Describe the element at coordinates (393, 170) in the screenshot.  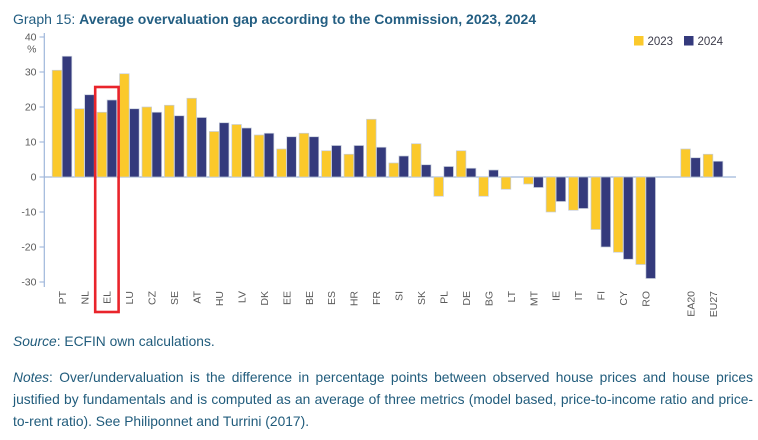
I see `bar-2023-SI` at that location.